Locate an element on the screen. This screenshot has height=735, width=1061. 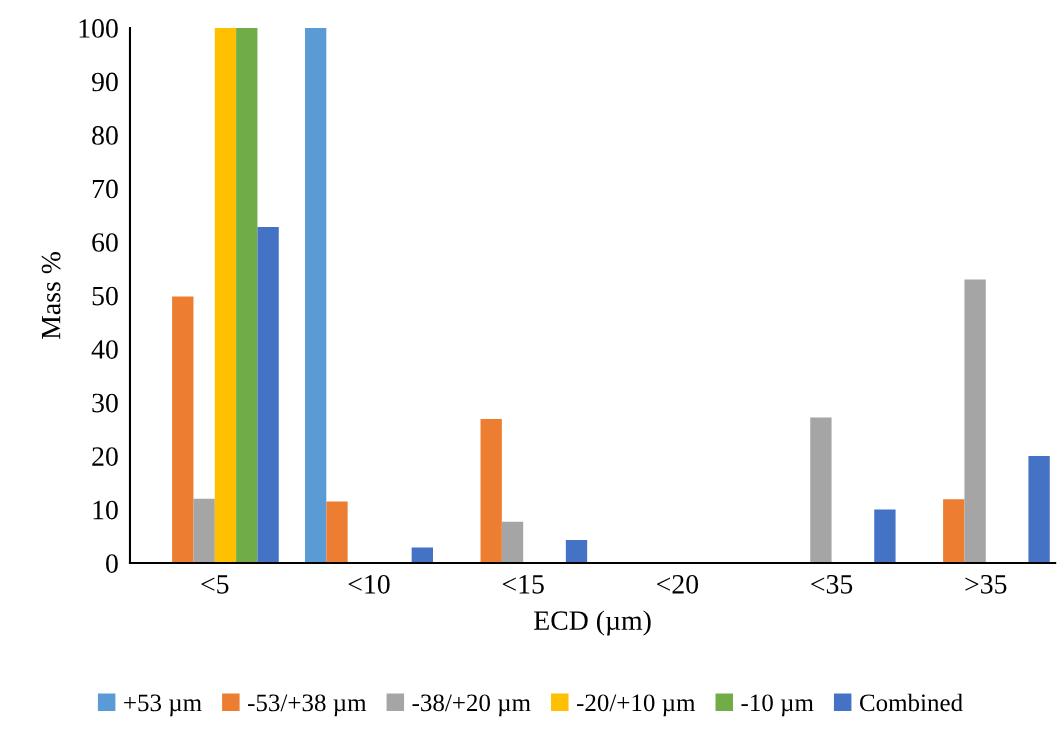
x-tick-label: <15 is located at coordinates (523, 584).